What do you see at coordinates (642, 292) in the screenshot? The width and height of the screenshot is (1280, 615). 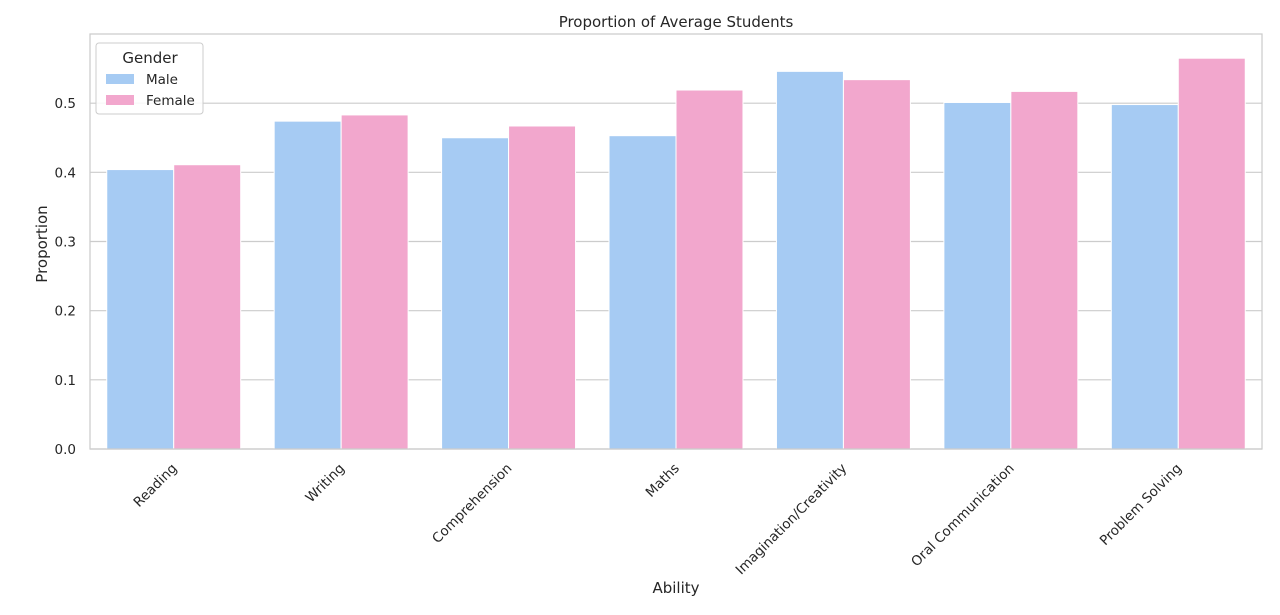 I see `bar-male-maths` at bounding box center [642, 292].